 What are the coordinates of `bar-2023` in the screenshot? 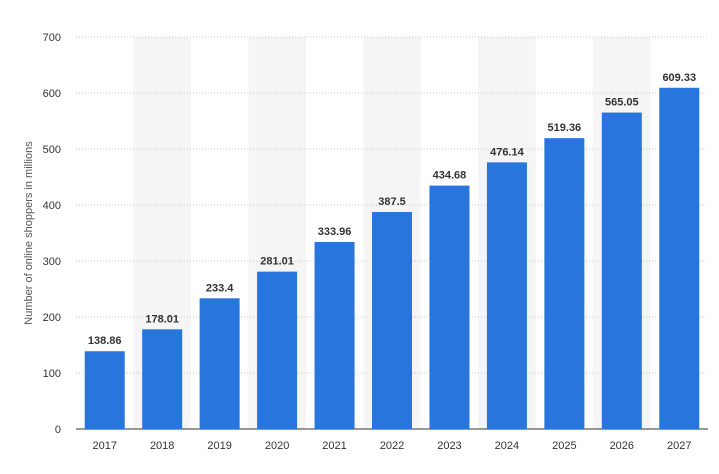 It's located at (449, 307).